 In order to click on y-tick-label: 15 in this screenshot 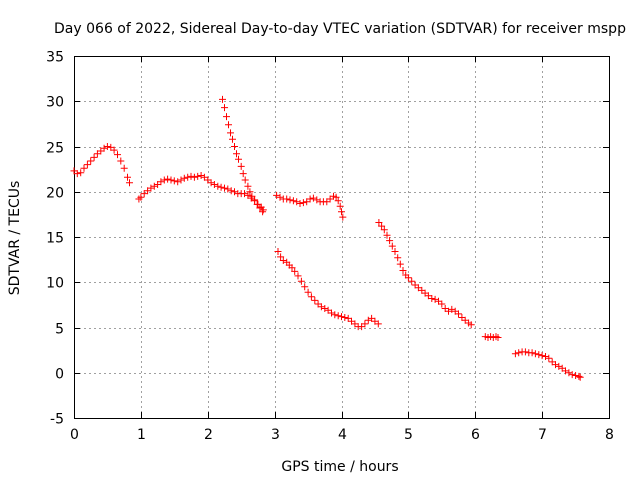, I will do `click(55, 239)`.